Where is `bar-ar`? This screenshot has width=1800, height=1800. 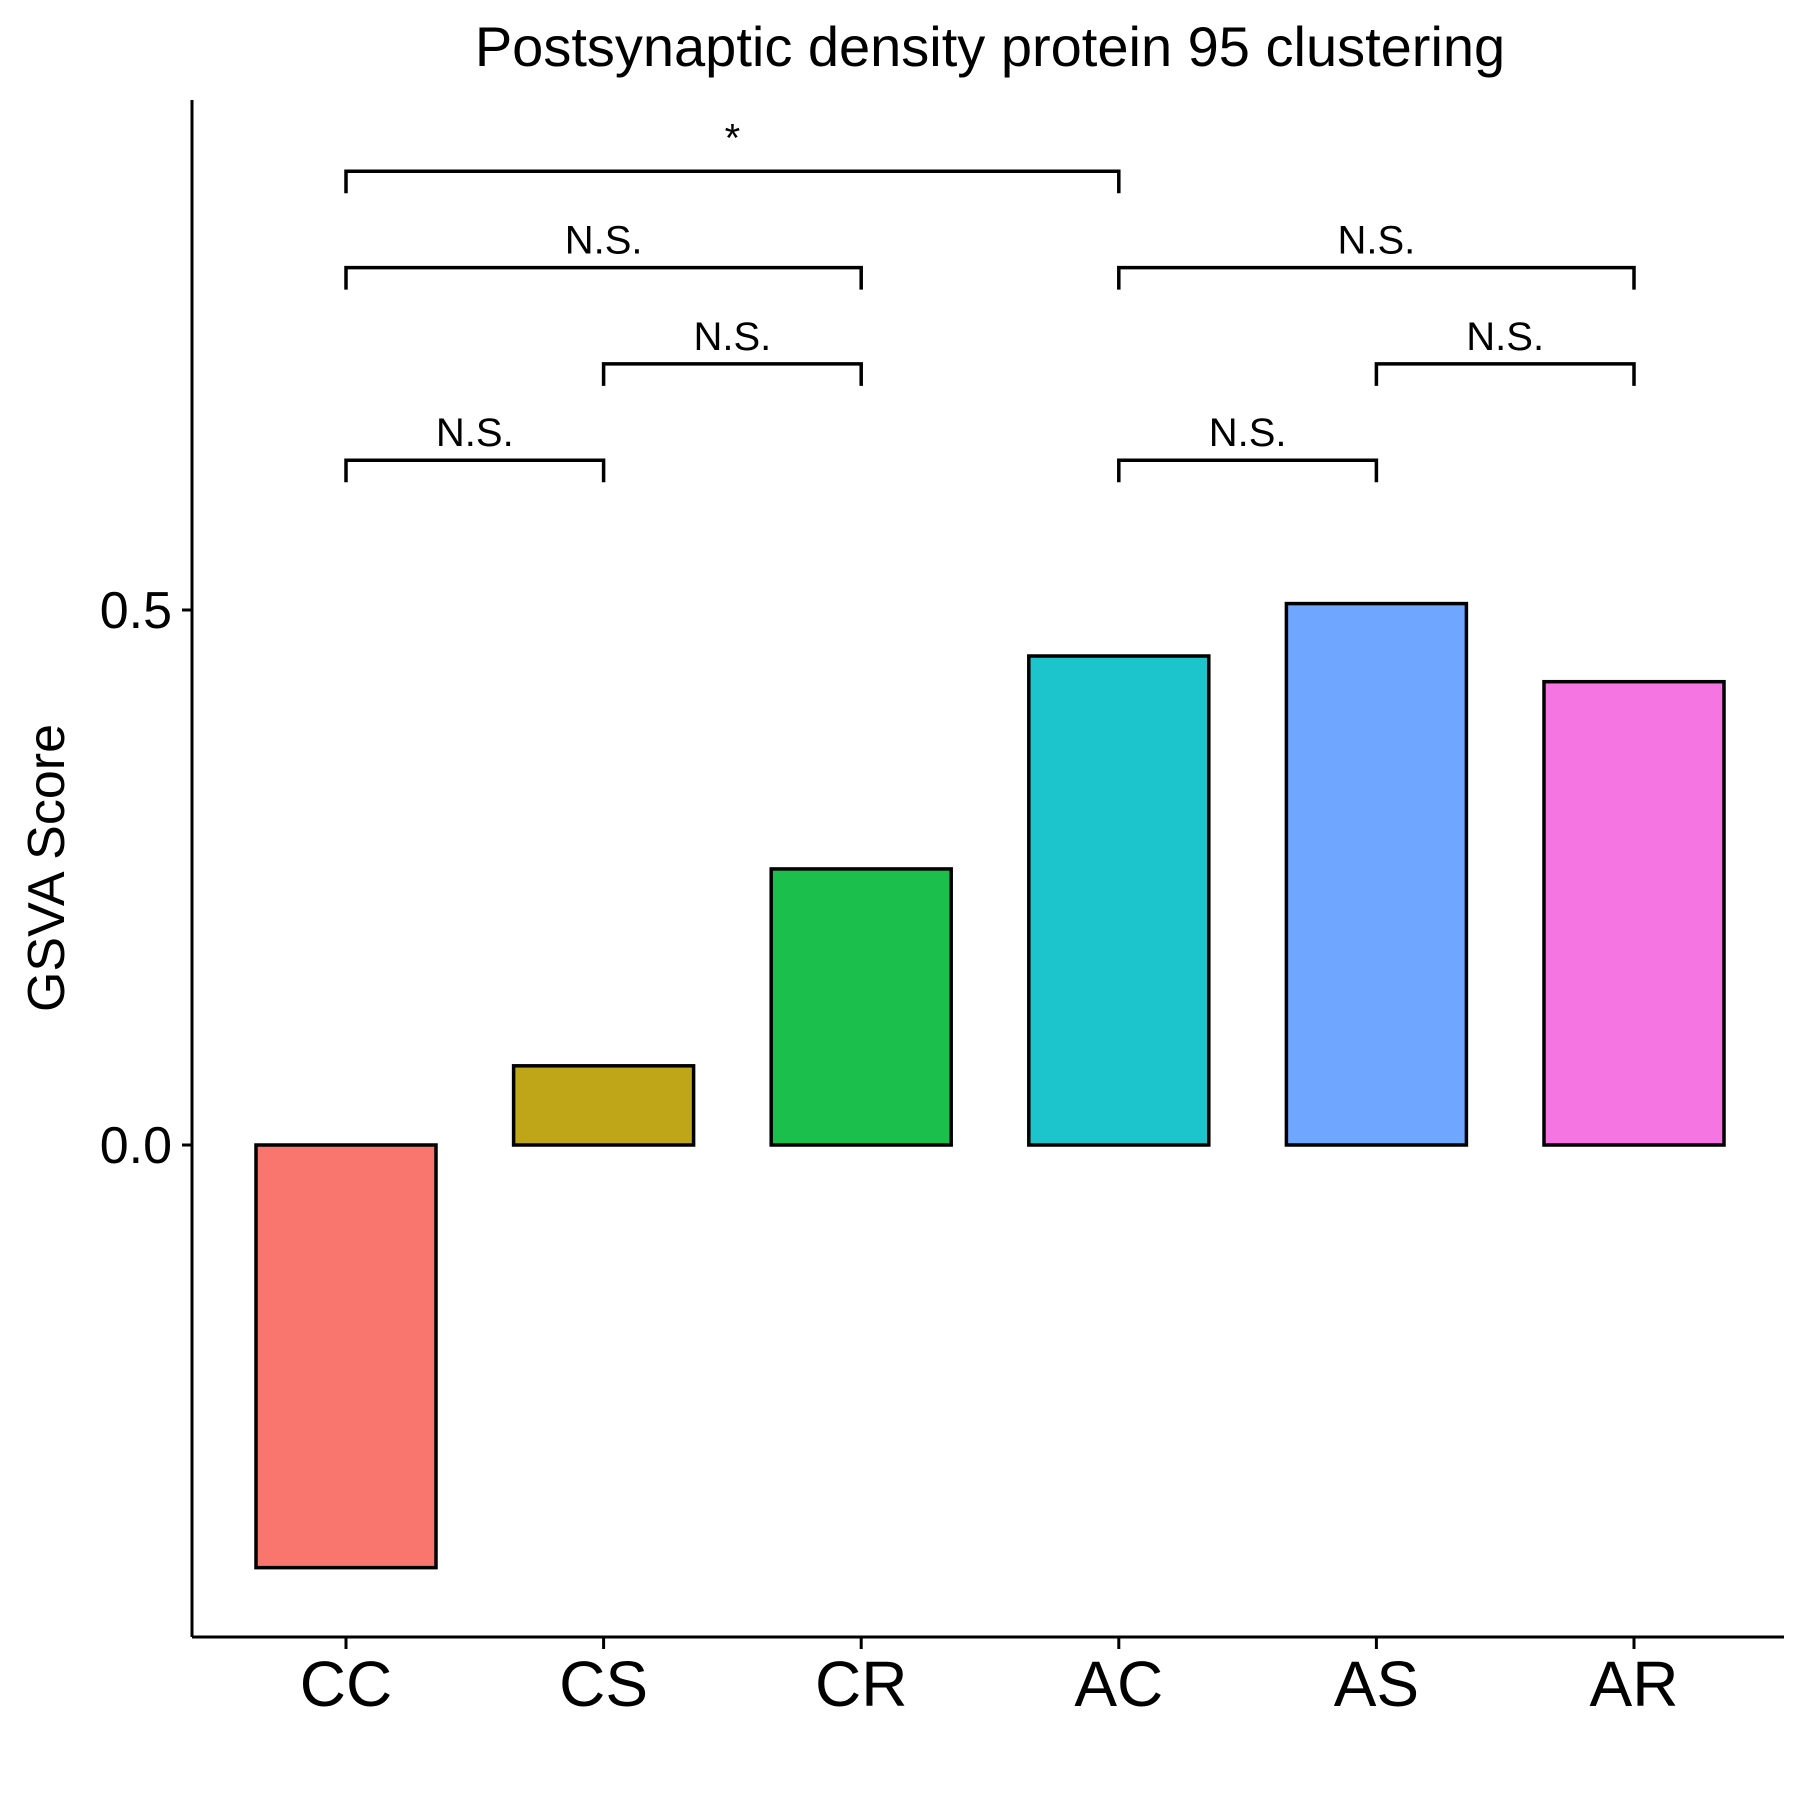 bar-ar is located at coordinates (1634, 913).